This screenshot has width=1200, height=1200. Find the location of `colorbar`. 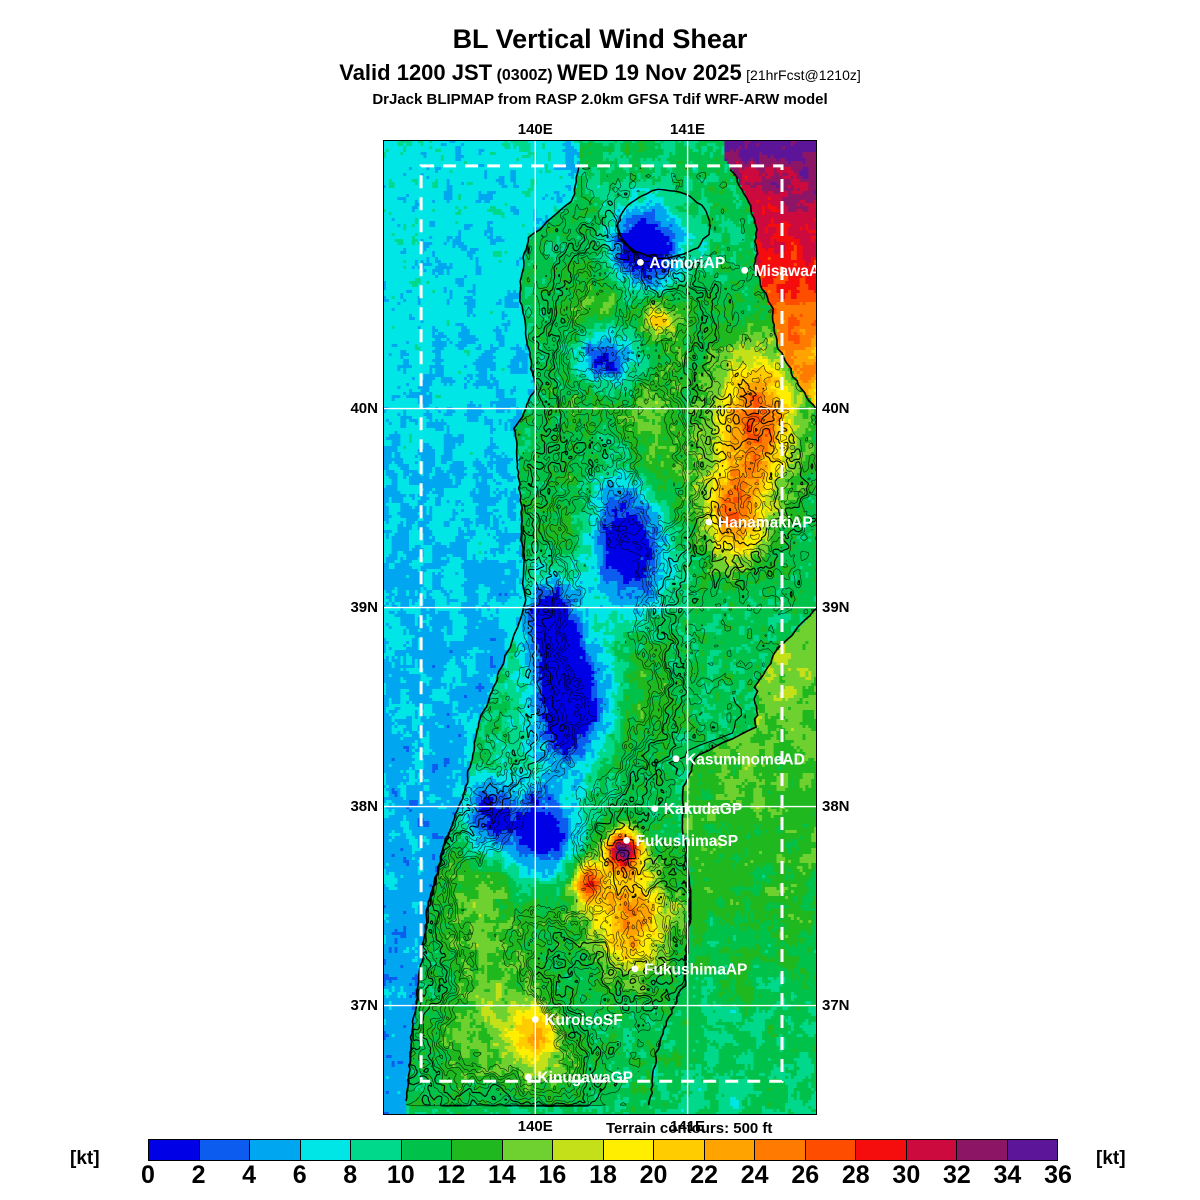

colorbar is located at coordinates (603, 1150).